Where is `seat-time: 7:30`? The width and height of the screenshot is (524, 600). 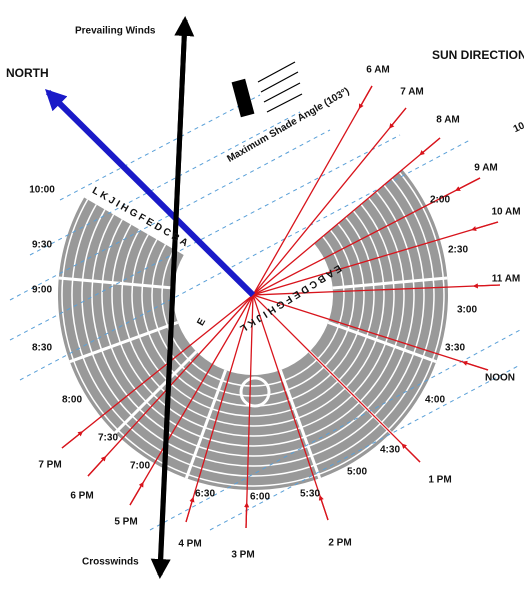 seat-time: 7:30 is located at coordinates (108, 438).